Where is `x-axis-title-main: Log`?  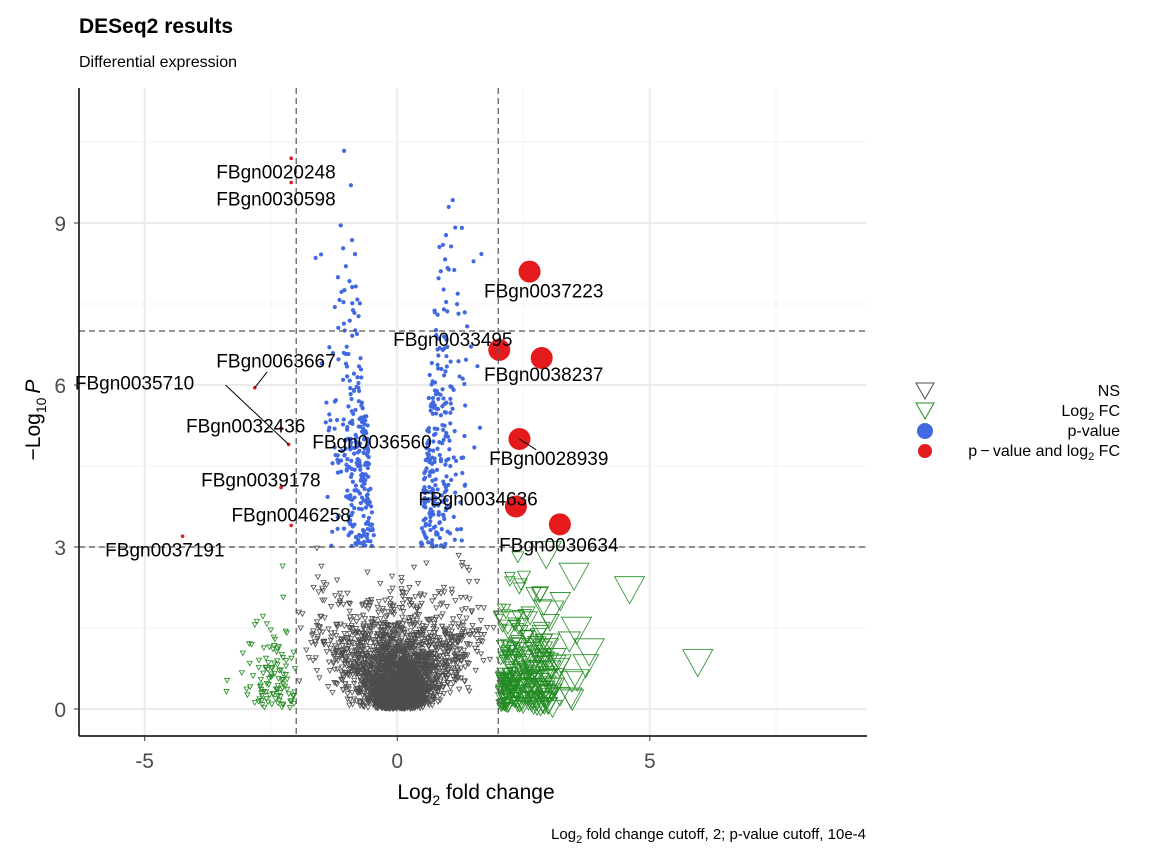 x-axis-title-main: Log is located at coordinates (414, 792).